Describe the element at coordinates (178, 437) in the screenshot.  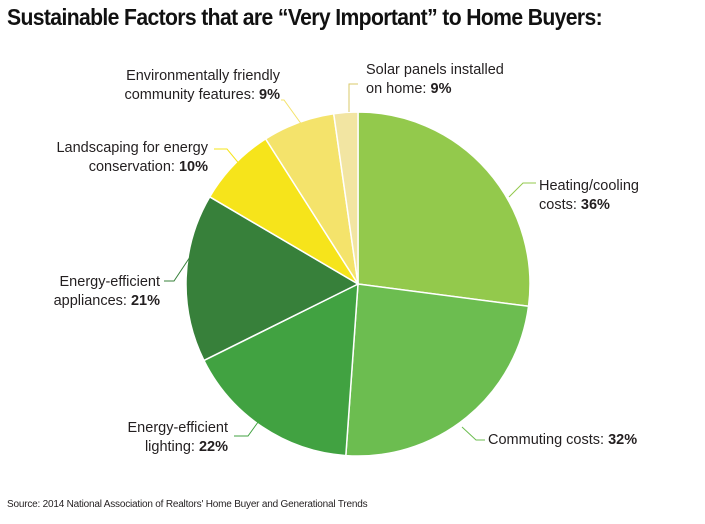
I see `slice-label: Energy-efficient lighting: 22%` at that location.